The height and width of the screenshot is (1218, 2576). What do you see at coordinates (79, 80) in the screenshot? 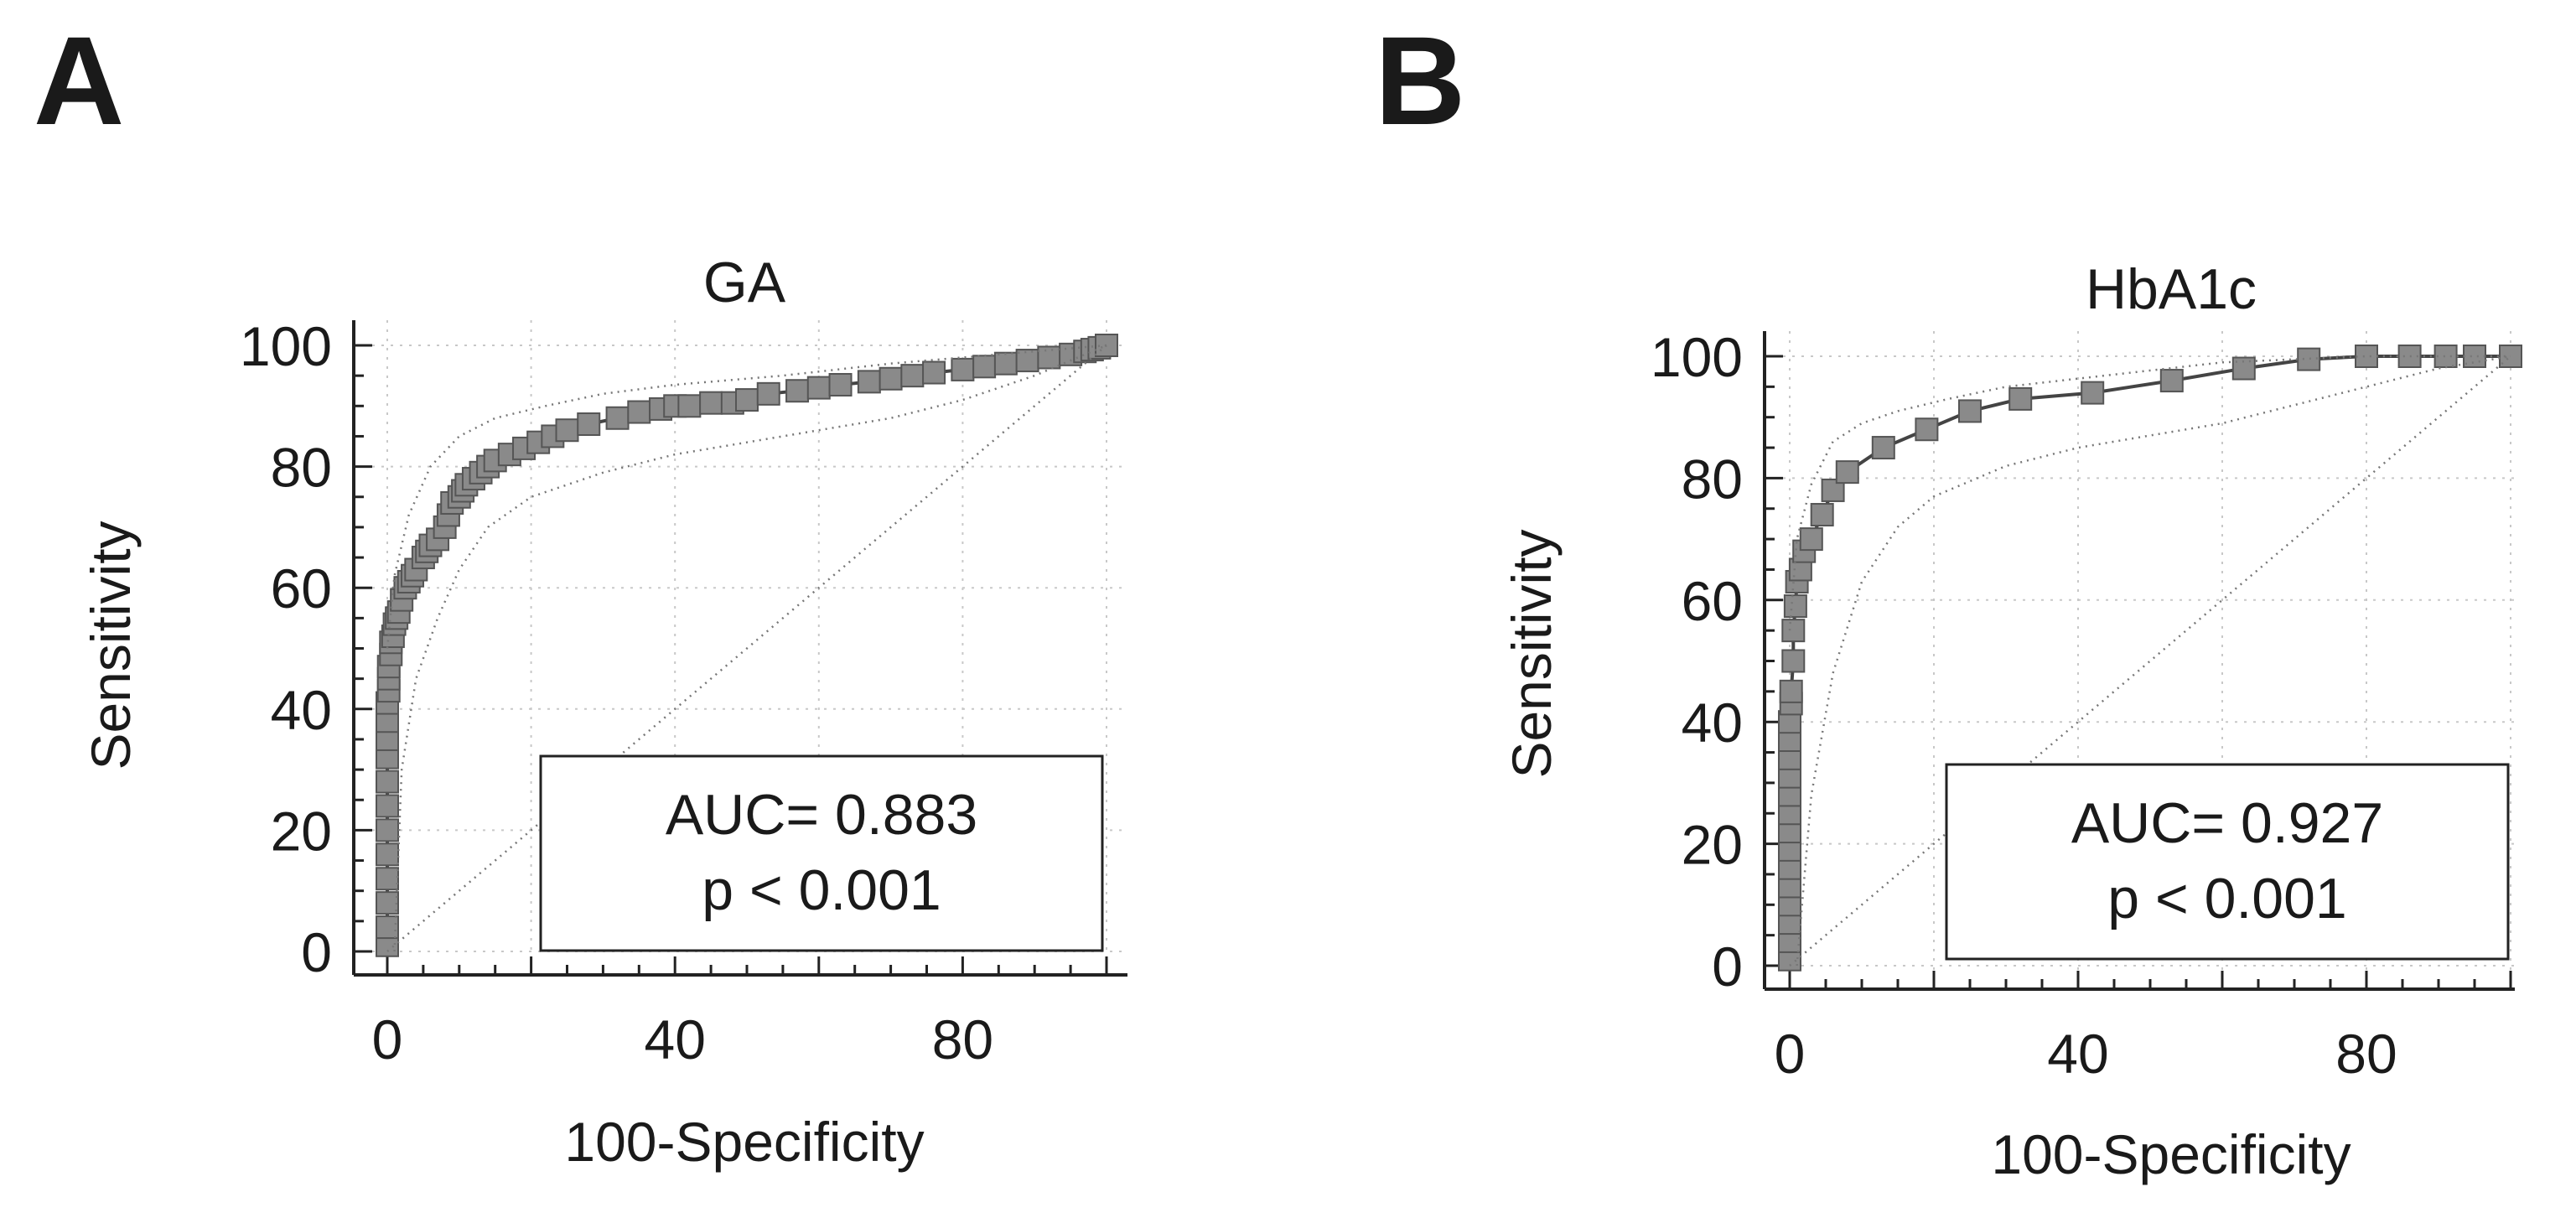
I see `panel-letter-a: A` at bounding box center [79, 80].